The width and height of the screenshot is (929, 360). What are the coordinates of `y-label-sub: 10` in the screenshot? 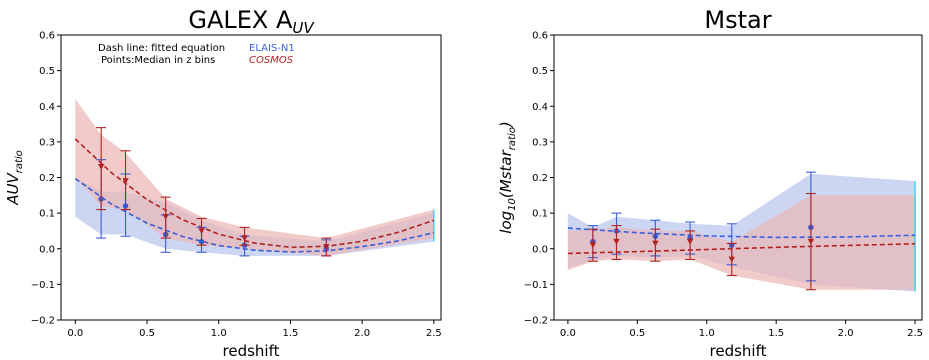 It's located at (512, 204).